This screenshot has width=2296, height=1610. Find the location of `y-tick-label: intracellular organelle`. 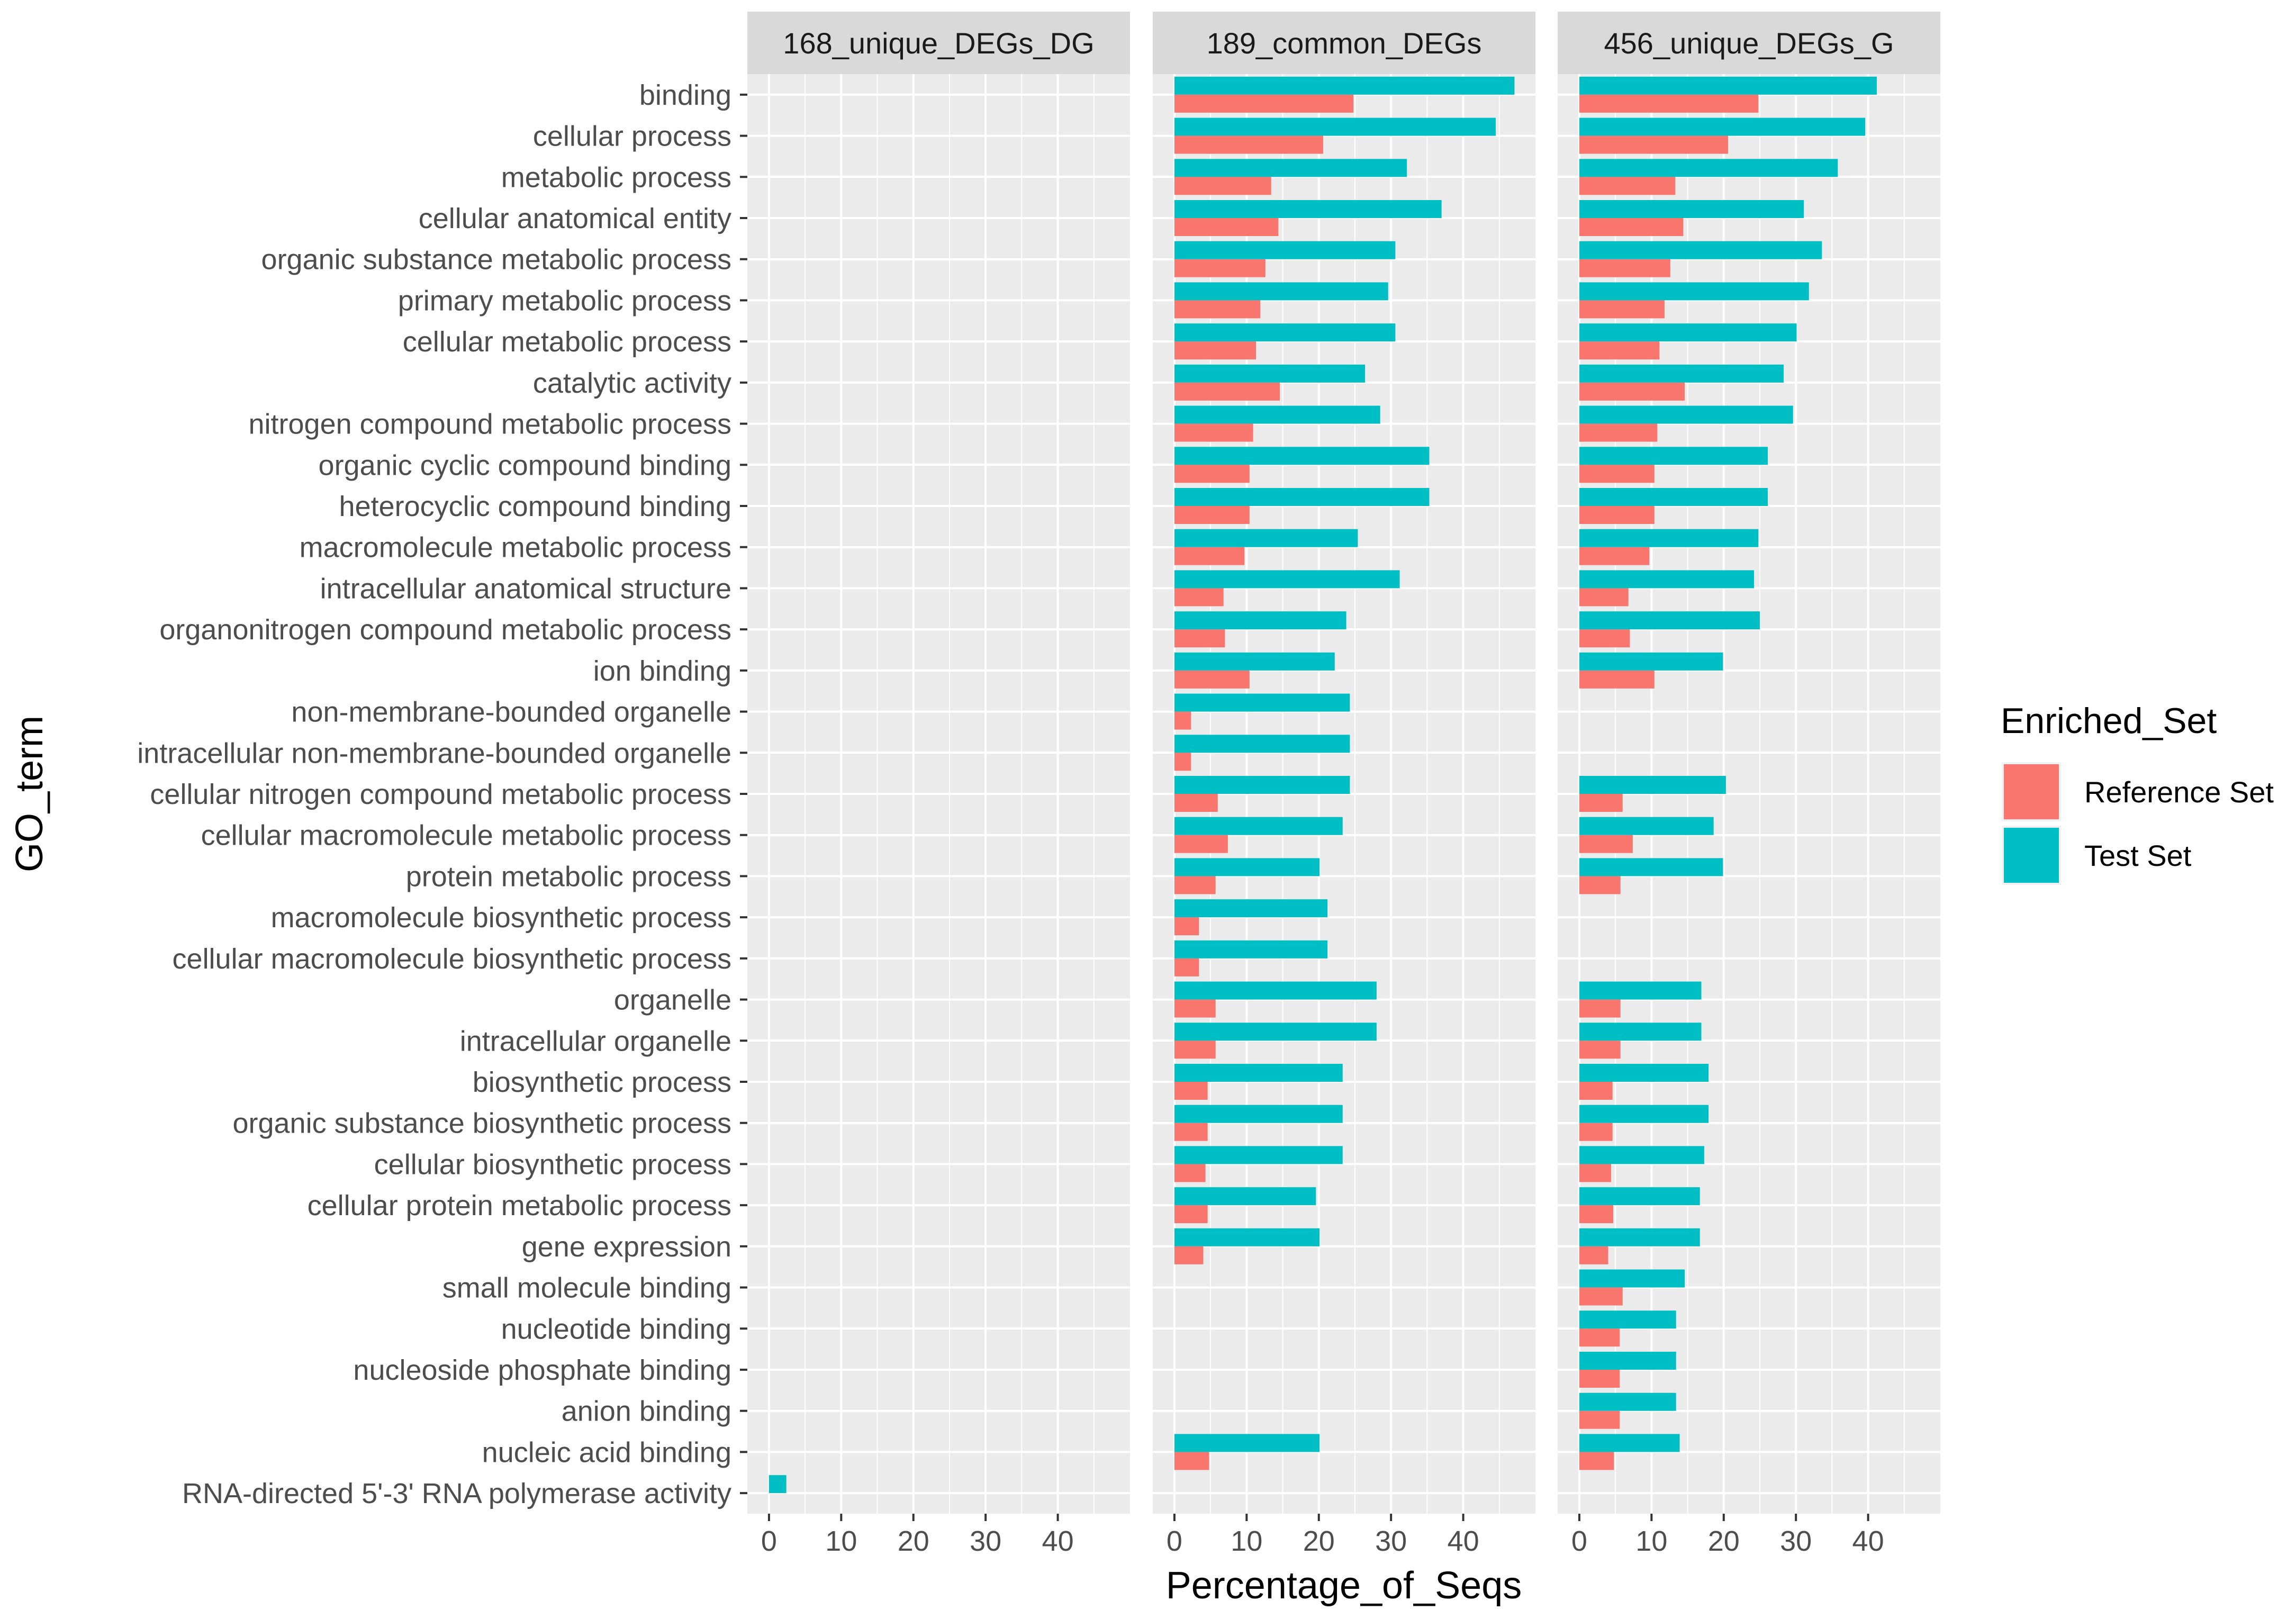

y-tick-label: intracellular organelle is located at coordinates (595, 1041).